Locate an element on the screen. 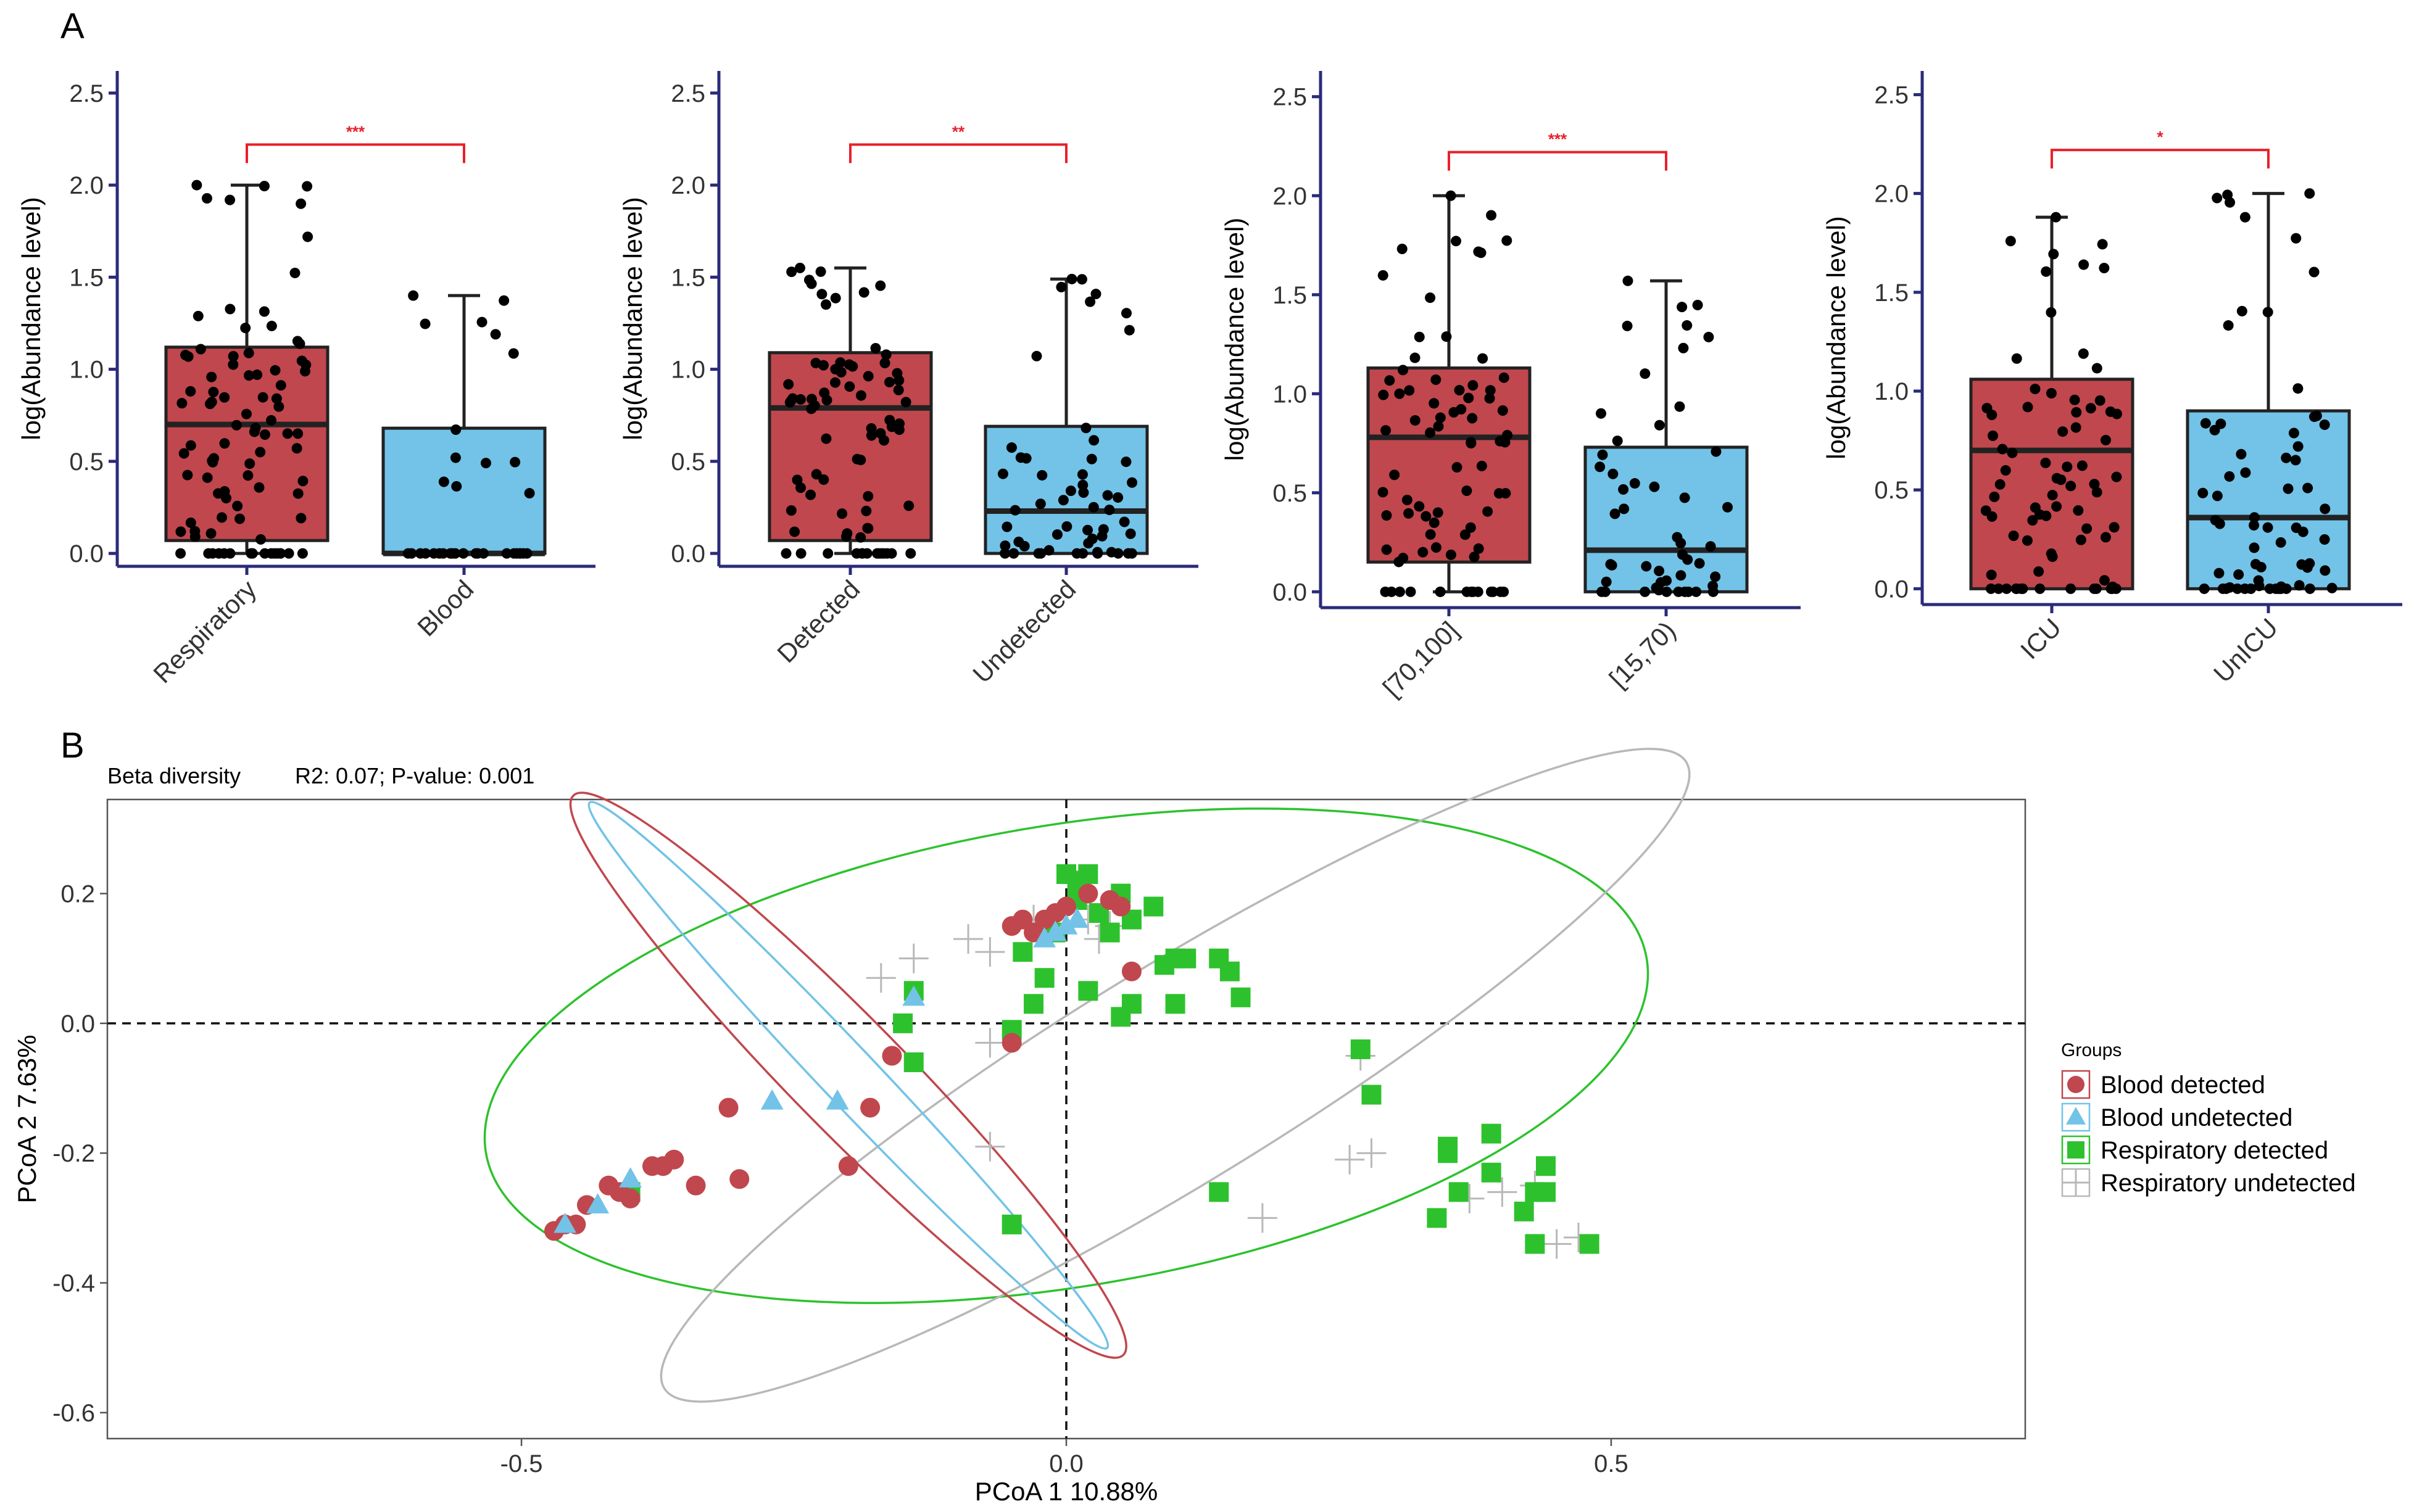 This screenshot has height=1512, width=2414. y-axis-title: log(Abundance level) is located at coordinates (1836, 338).